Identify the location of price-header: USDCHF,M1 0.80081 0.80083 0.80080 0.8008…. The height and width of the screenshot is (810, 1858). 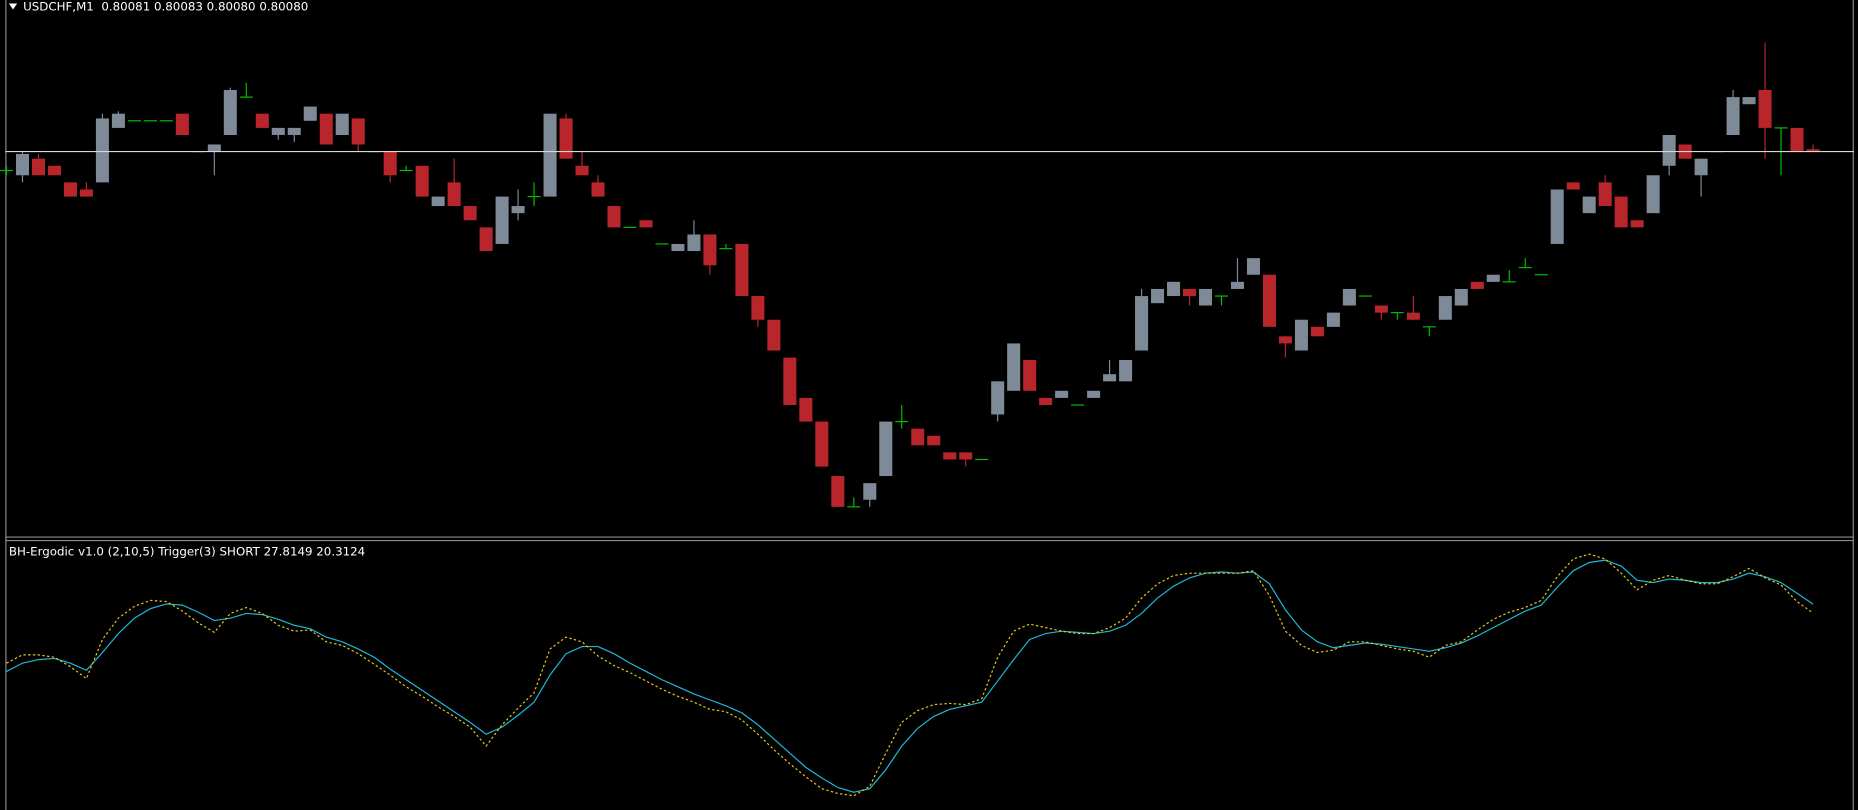
(165, 7).